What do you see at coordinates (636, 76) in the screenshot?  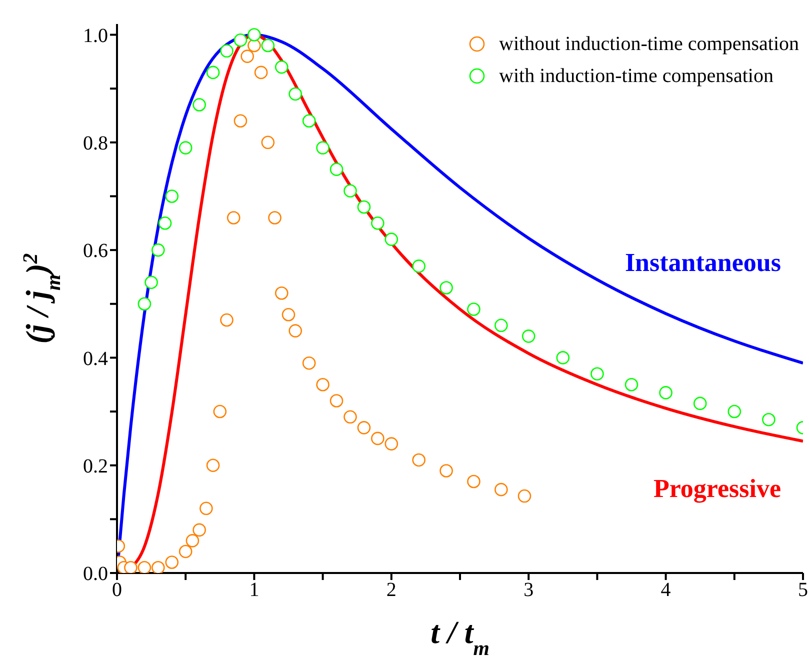 I see `legend-label: with induction-time compensation` at bounding box center [636, 76].